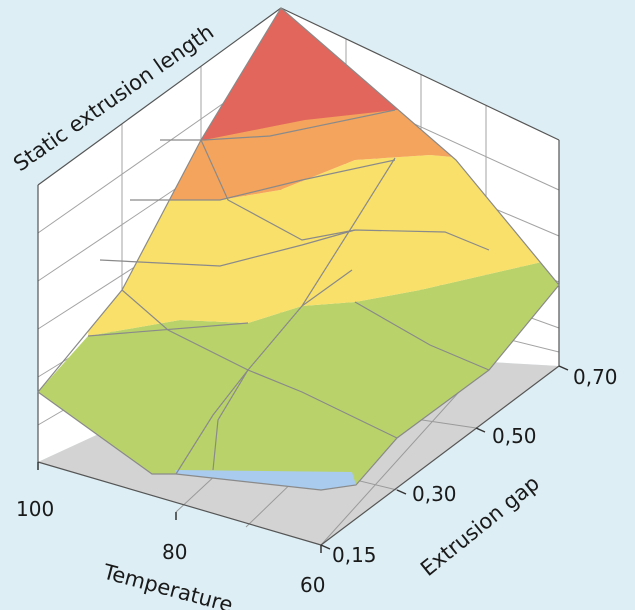 The image size is (635, 610). What do you see at coordinates (312, 585) in the screenshot?
I see `x-tick-label-60: 60` at bounding box center [312, 585].